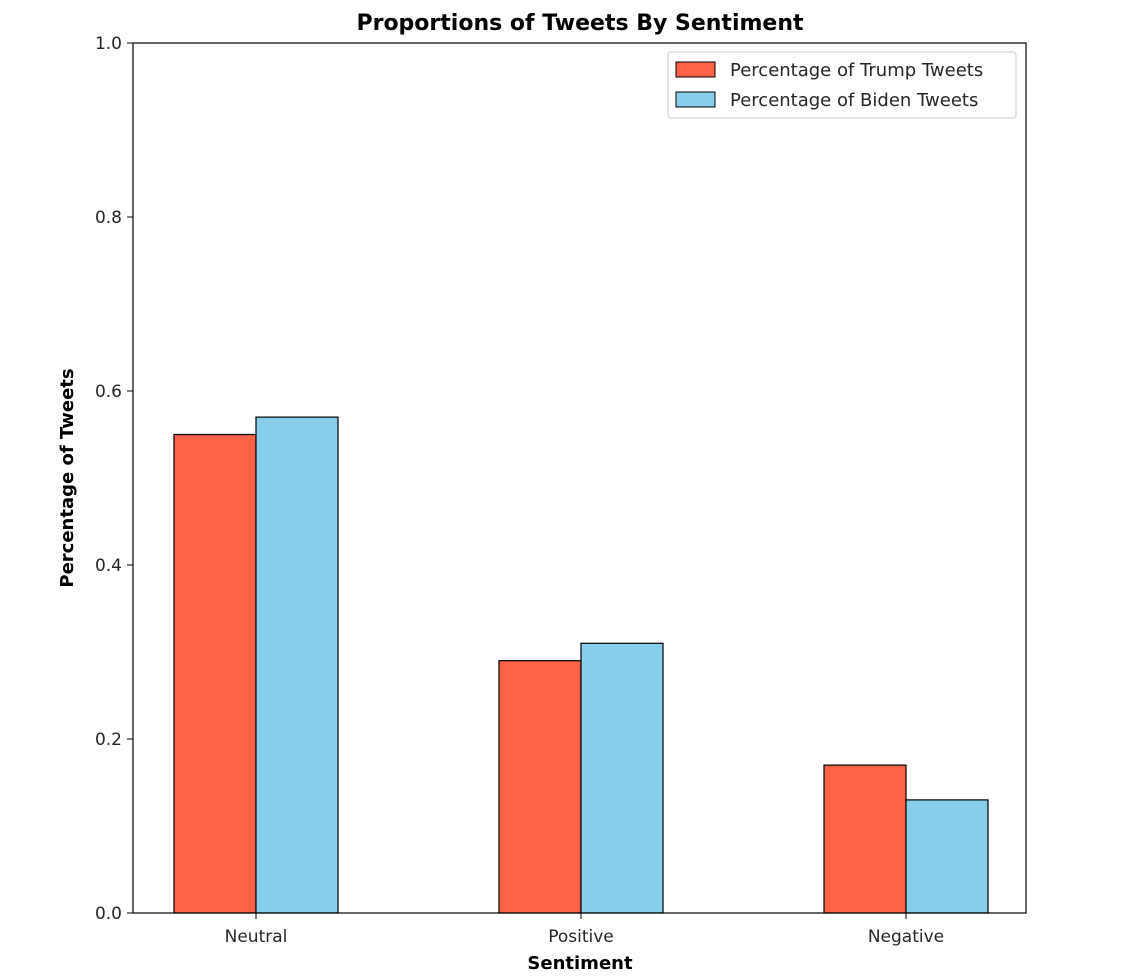 The image size is (1132, 980). I want to click on y-tick-label: 0.8, so click(108, 218).